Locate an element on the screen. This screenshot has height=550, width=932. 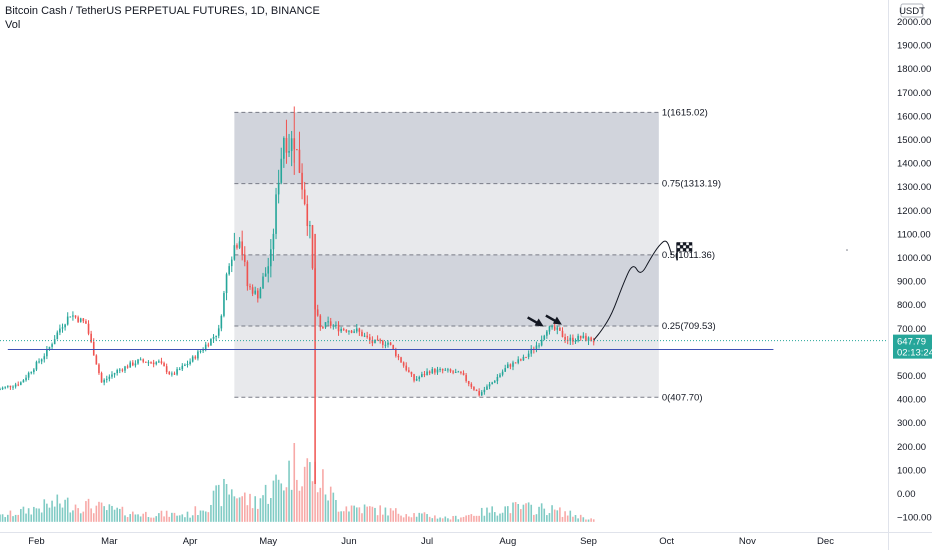
price-badge-countdown: 02:13:24 is located at coordinates (914, 353).